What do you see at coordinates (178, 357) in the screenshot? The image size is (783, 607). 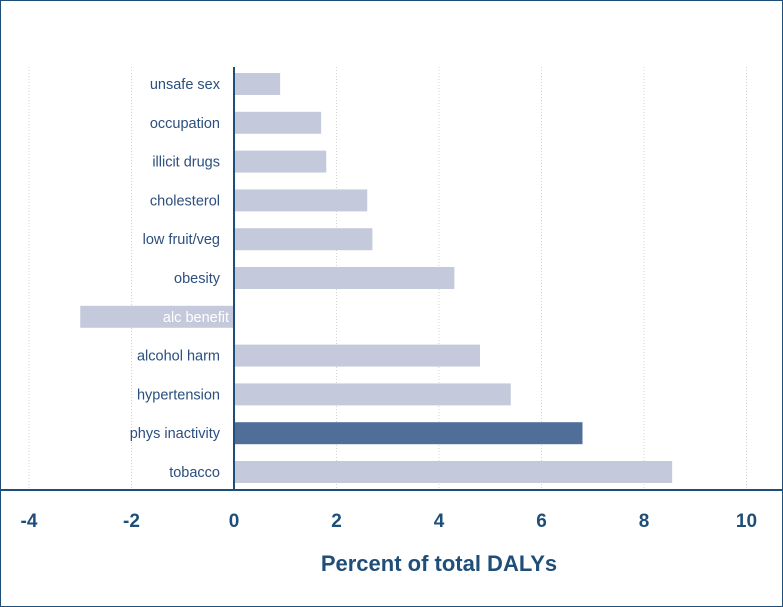 I see `category-label: alcohol harm` at bounding box center [178, 357].